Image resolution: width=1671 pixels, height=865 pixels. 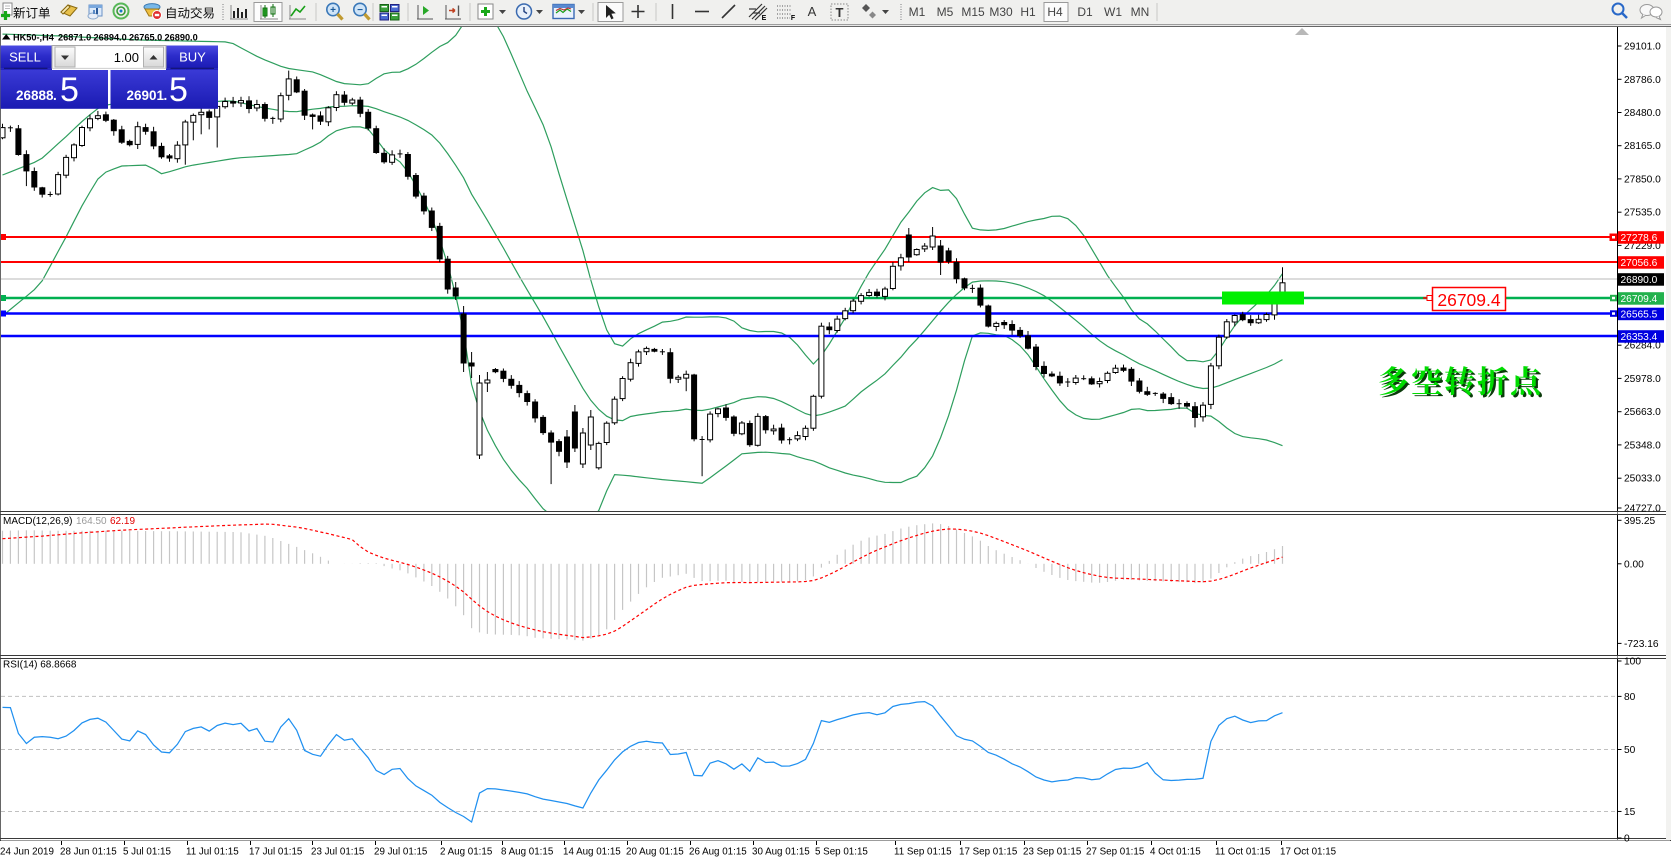 What do you see at coordinates (110, 38) in the screenshot?
I see `svg-text: 26894.0` at bounding box center [110, 38].